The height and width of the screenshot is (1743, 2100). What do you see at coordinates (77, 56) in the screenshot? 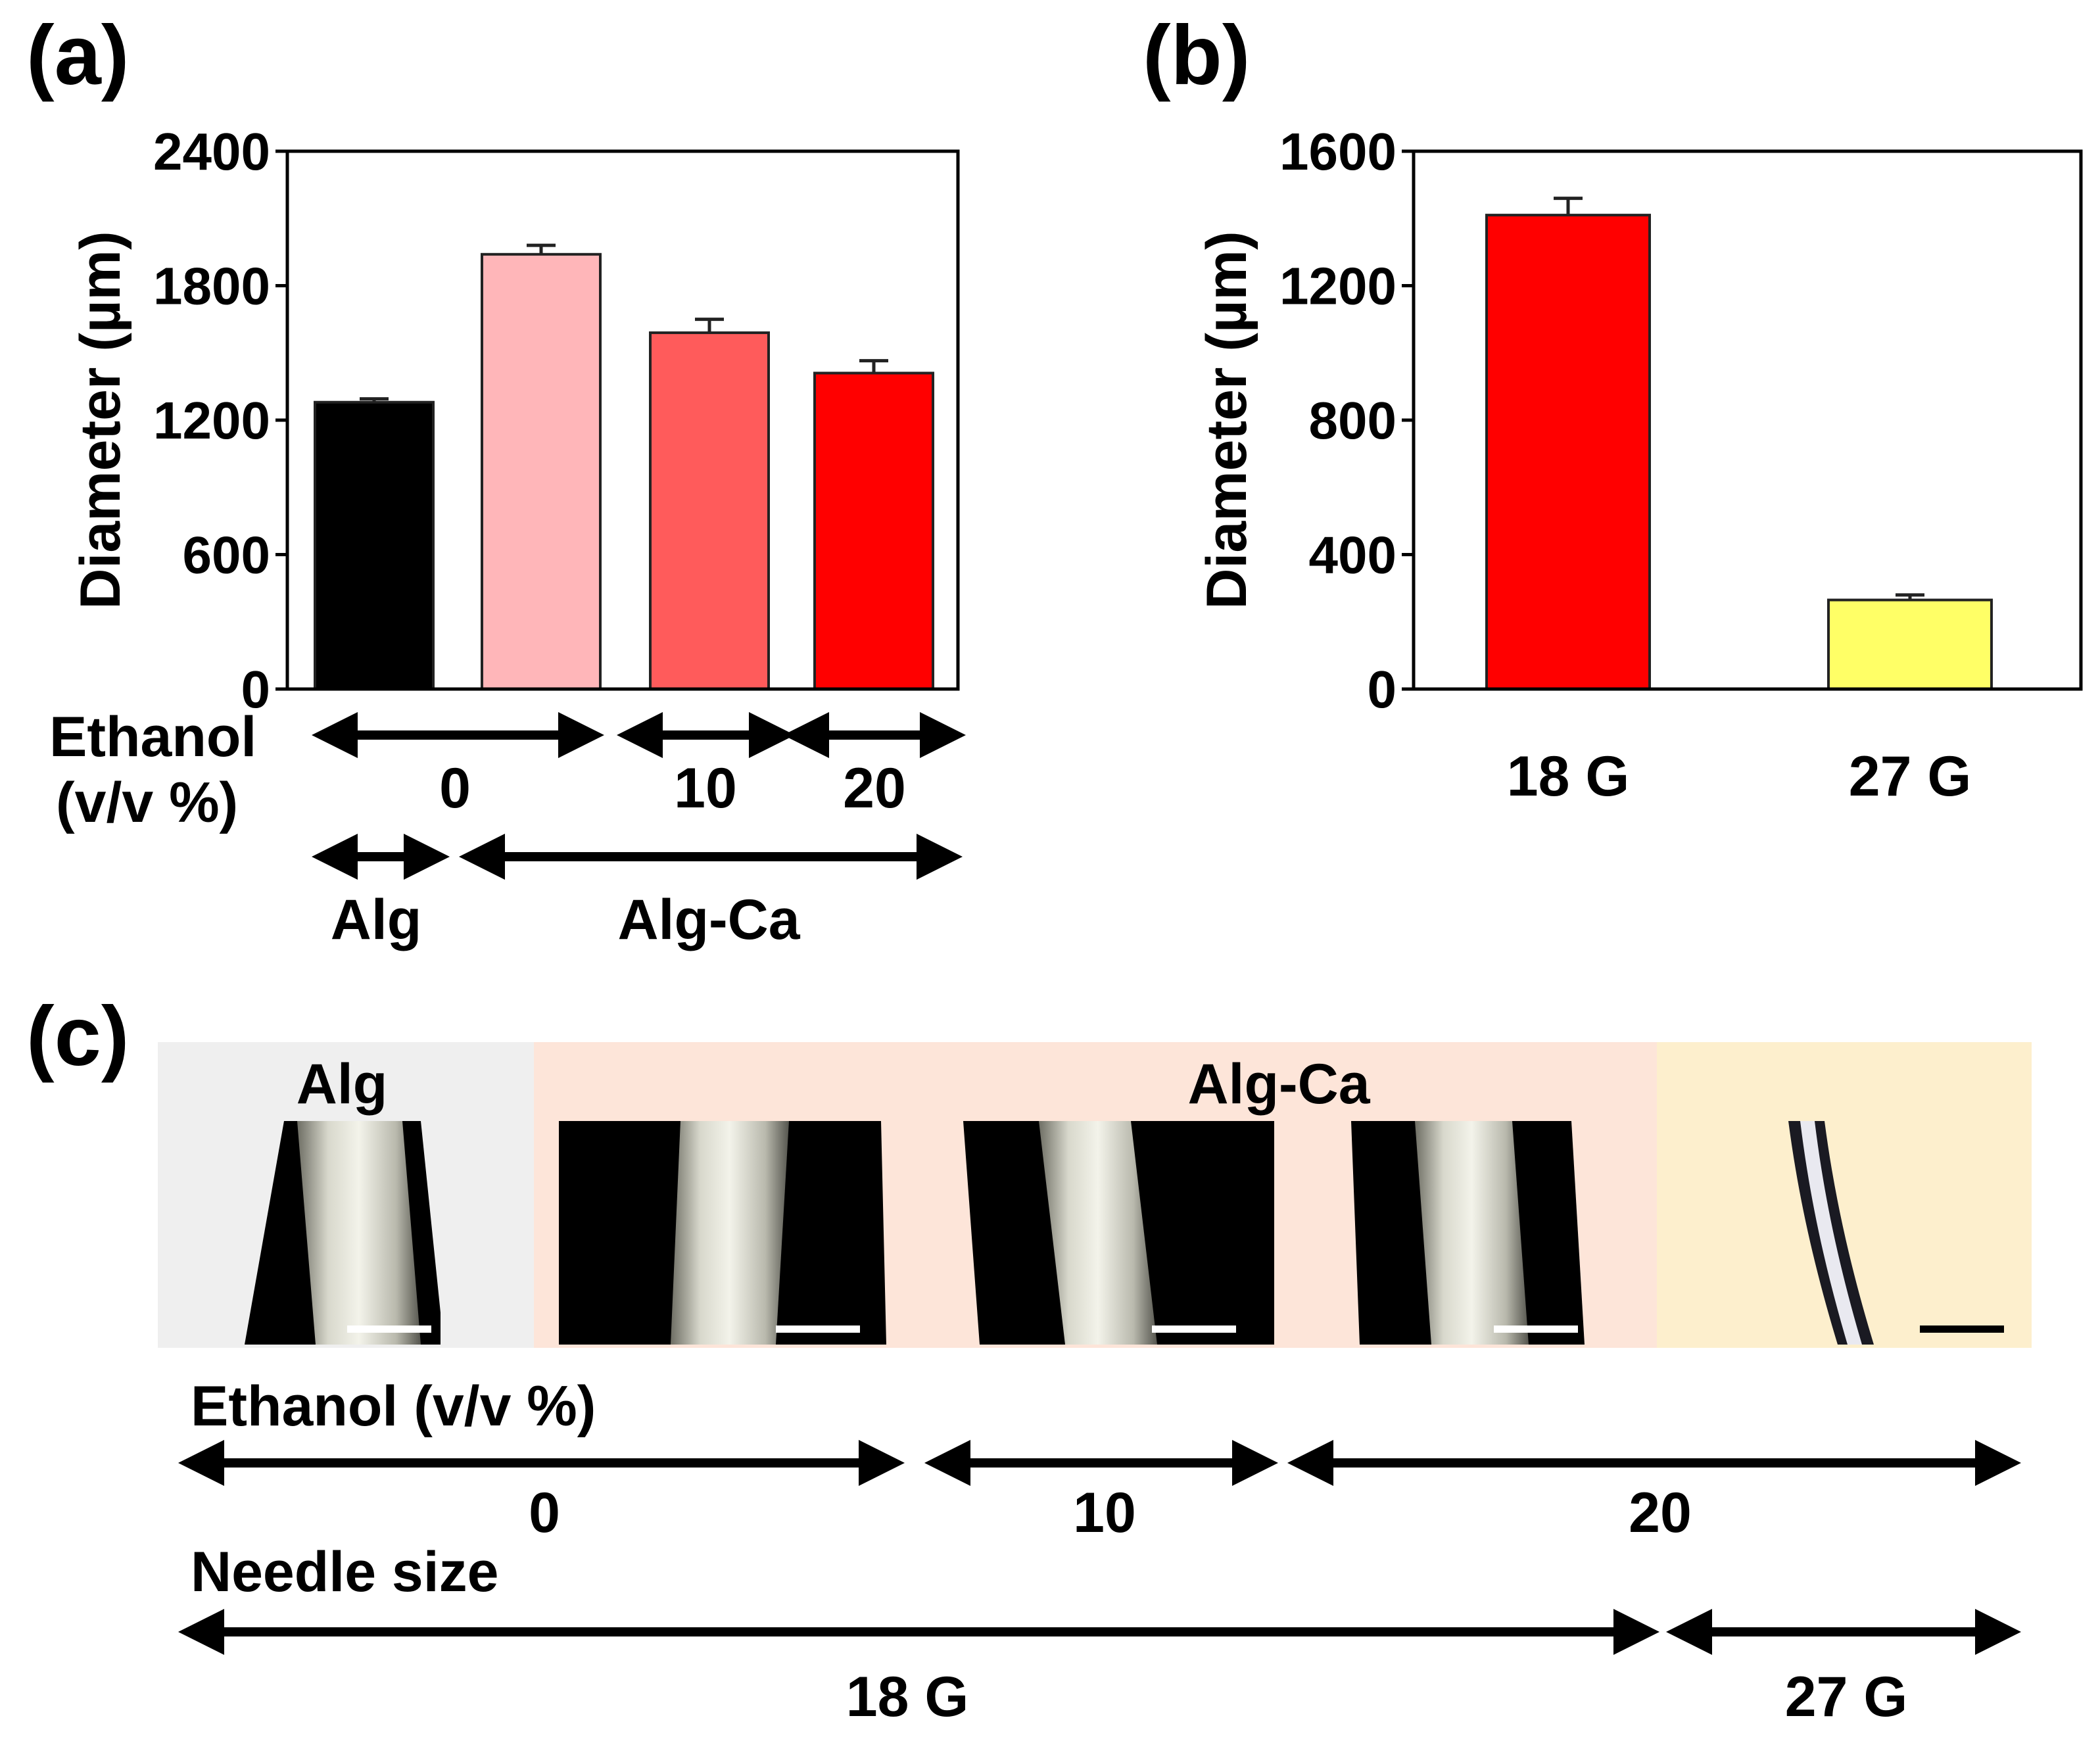
I see `panel-a-label: (a)` at bounding box center [77, 56].